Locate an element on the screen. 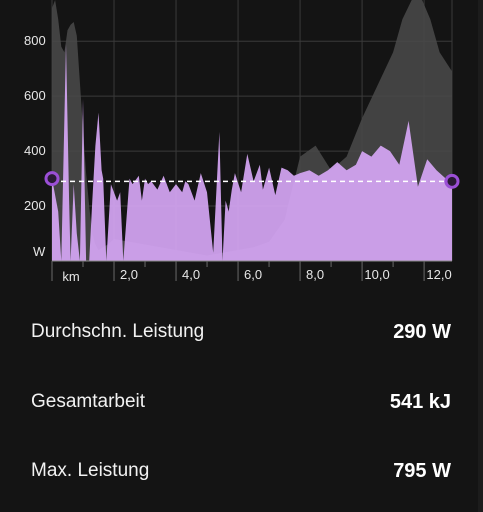 This screenshot has height=512, width=483. stat-row-avg-power: Durchschn. Leistung 290 W is located at coordinates (241, 332).